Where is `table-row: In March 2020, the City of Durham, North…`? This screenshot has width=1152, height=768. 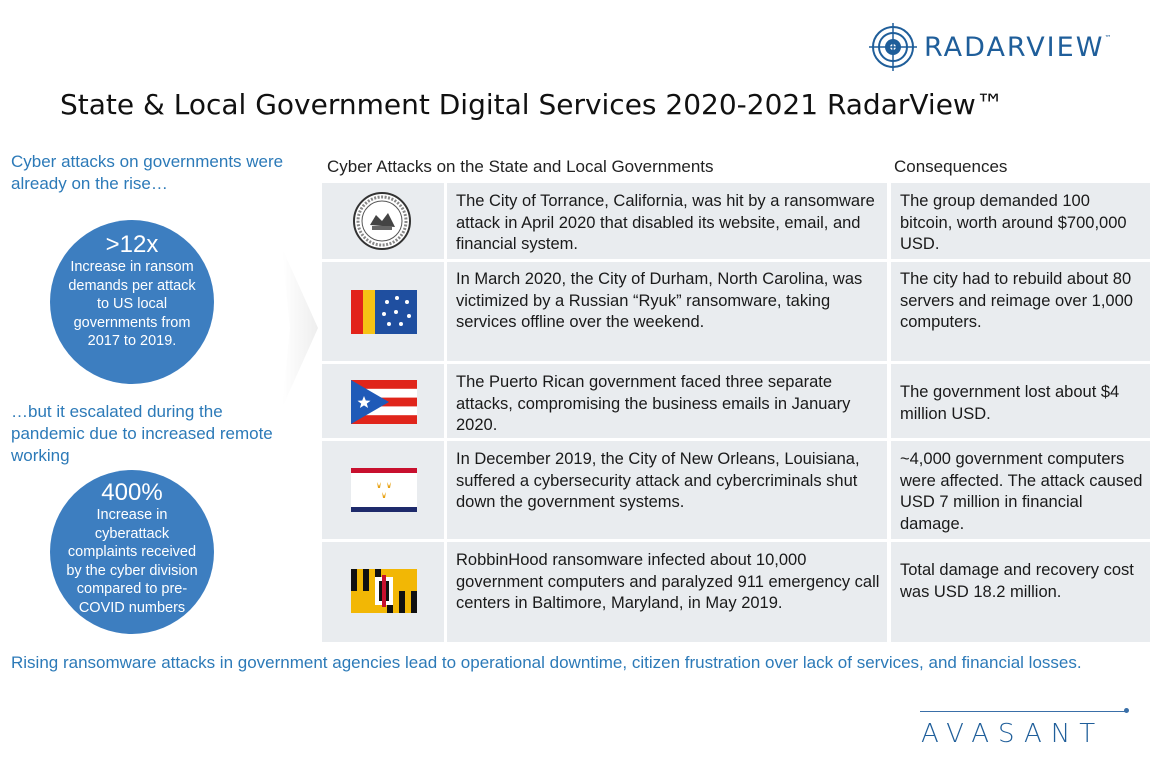 table-row: In March 2020, the City of Durham, North… is located at coordinates (736, 311).